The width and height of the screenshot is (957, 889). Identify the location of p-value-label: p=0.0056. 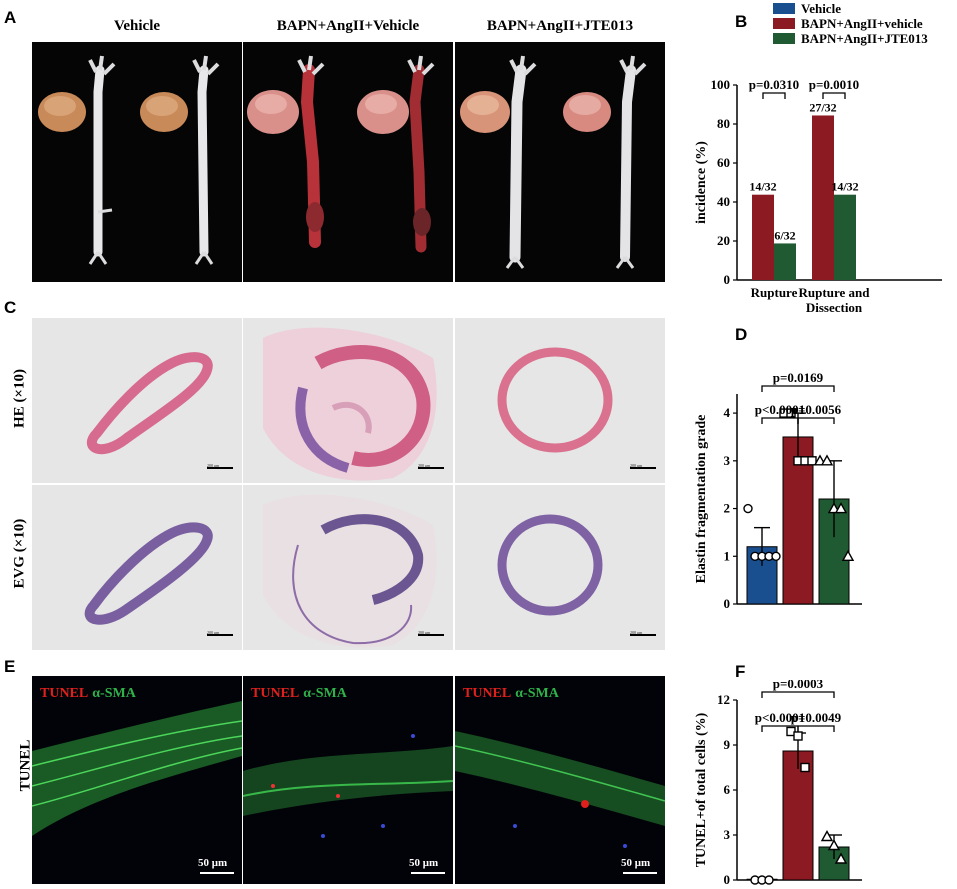
(816, 409).